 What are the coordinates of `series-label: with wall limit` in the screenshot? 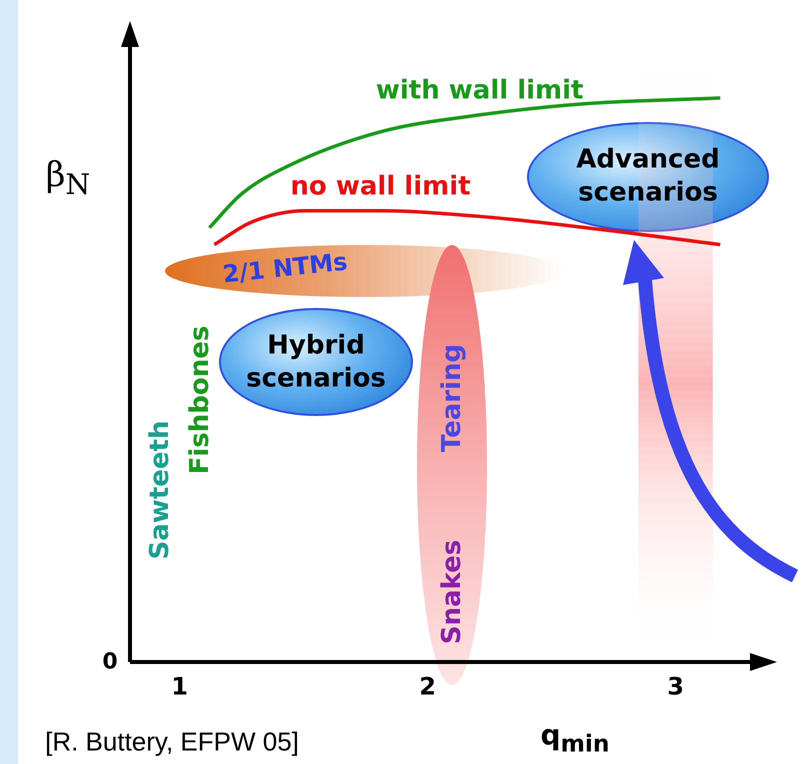 It's located at (480, 91).